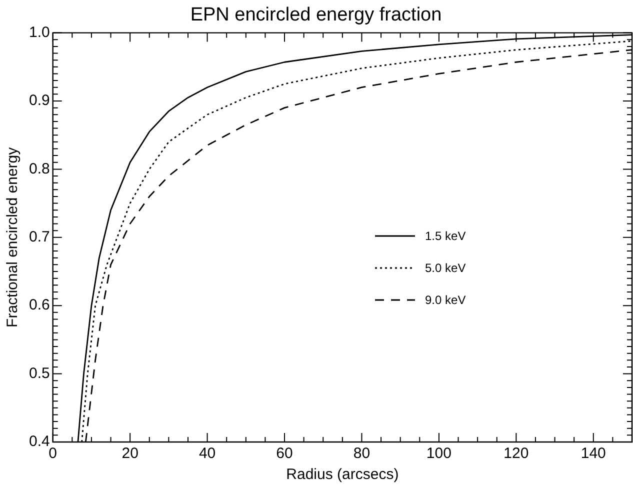 This screenshot has width=633, height=488. Describe the element at coordinates (39, 441) in the screenshot. I see `y-tick-label: 0.4` at that location.